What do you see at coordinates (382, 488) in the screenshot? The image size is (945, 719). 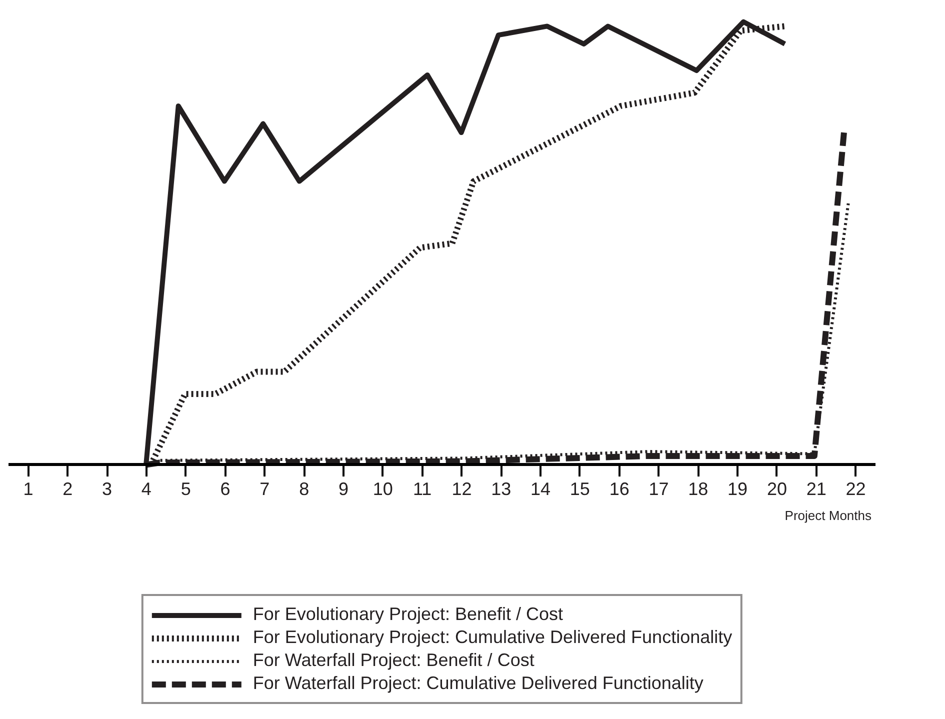 I see `x-tick-label: 10` at bounding box center [382, 488].